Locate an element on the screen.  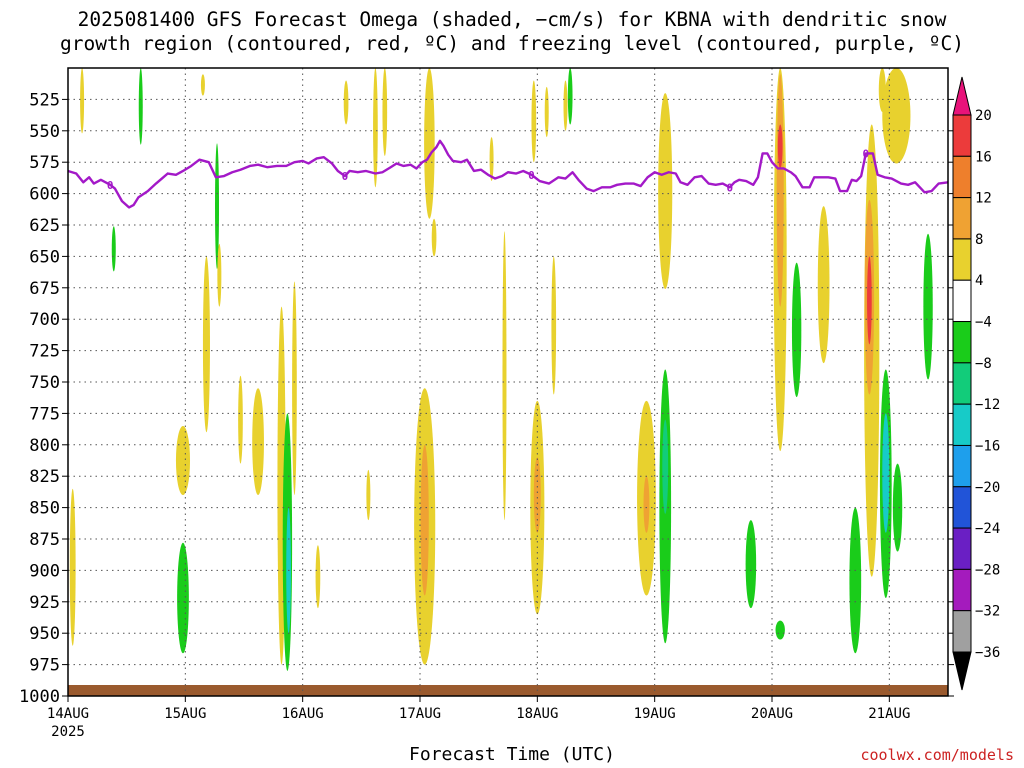
y-tick-label: 550 is located at coordinates (44, 132).